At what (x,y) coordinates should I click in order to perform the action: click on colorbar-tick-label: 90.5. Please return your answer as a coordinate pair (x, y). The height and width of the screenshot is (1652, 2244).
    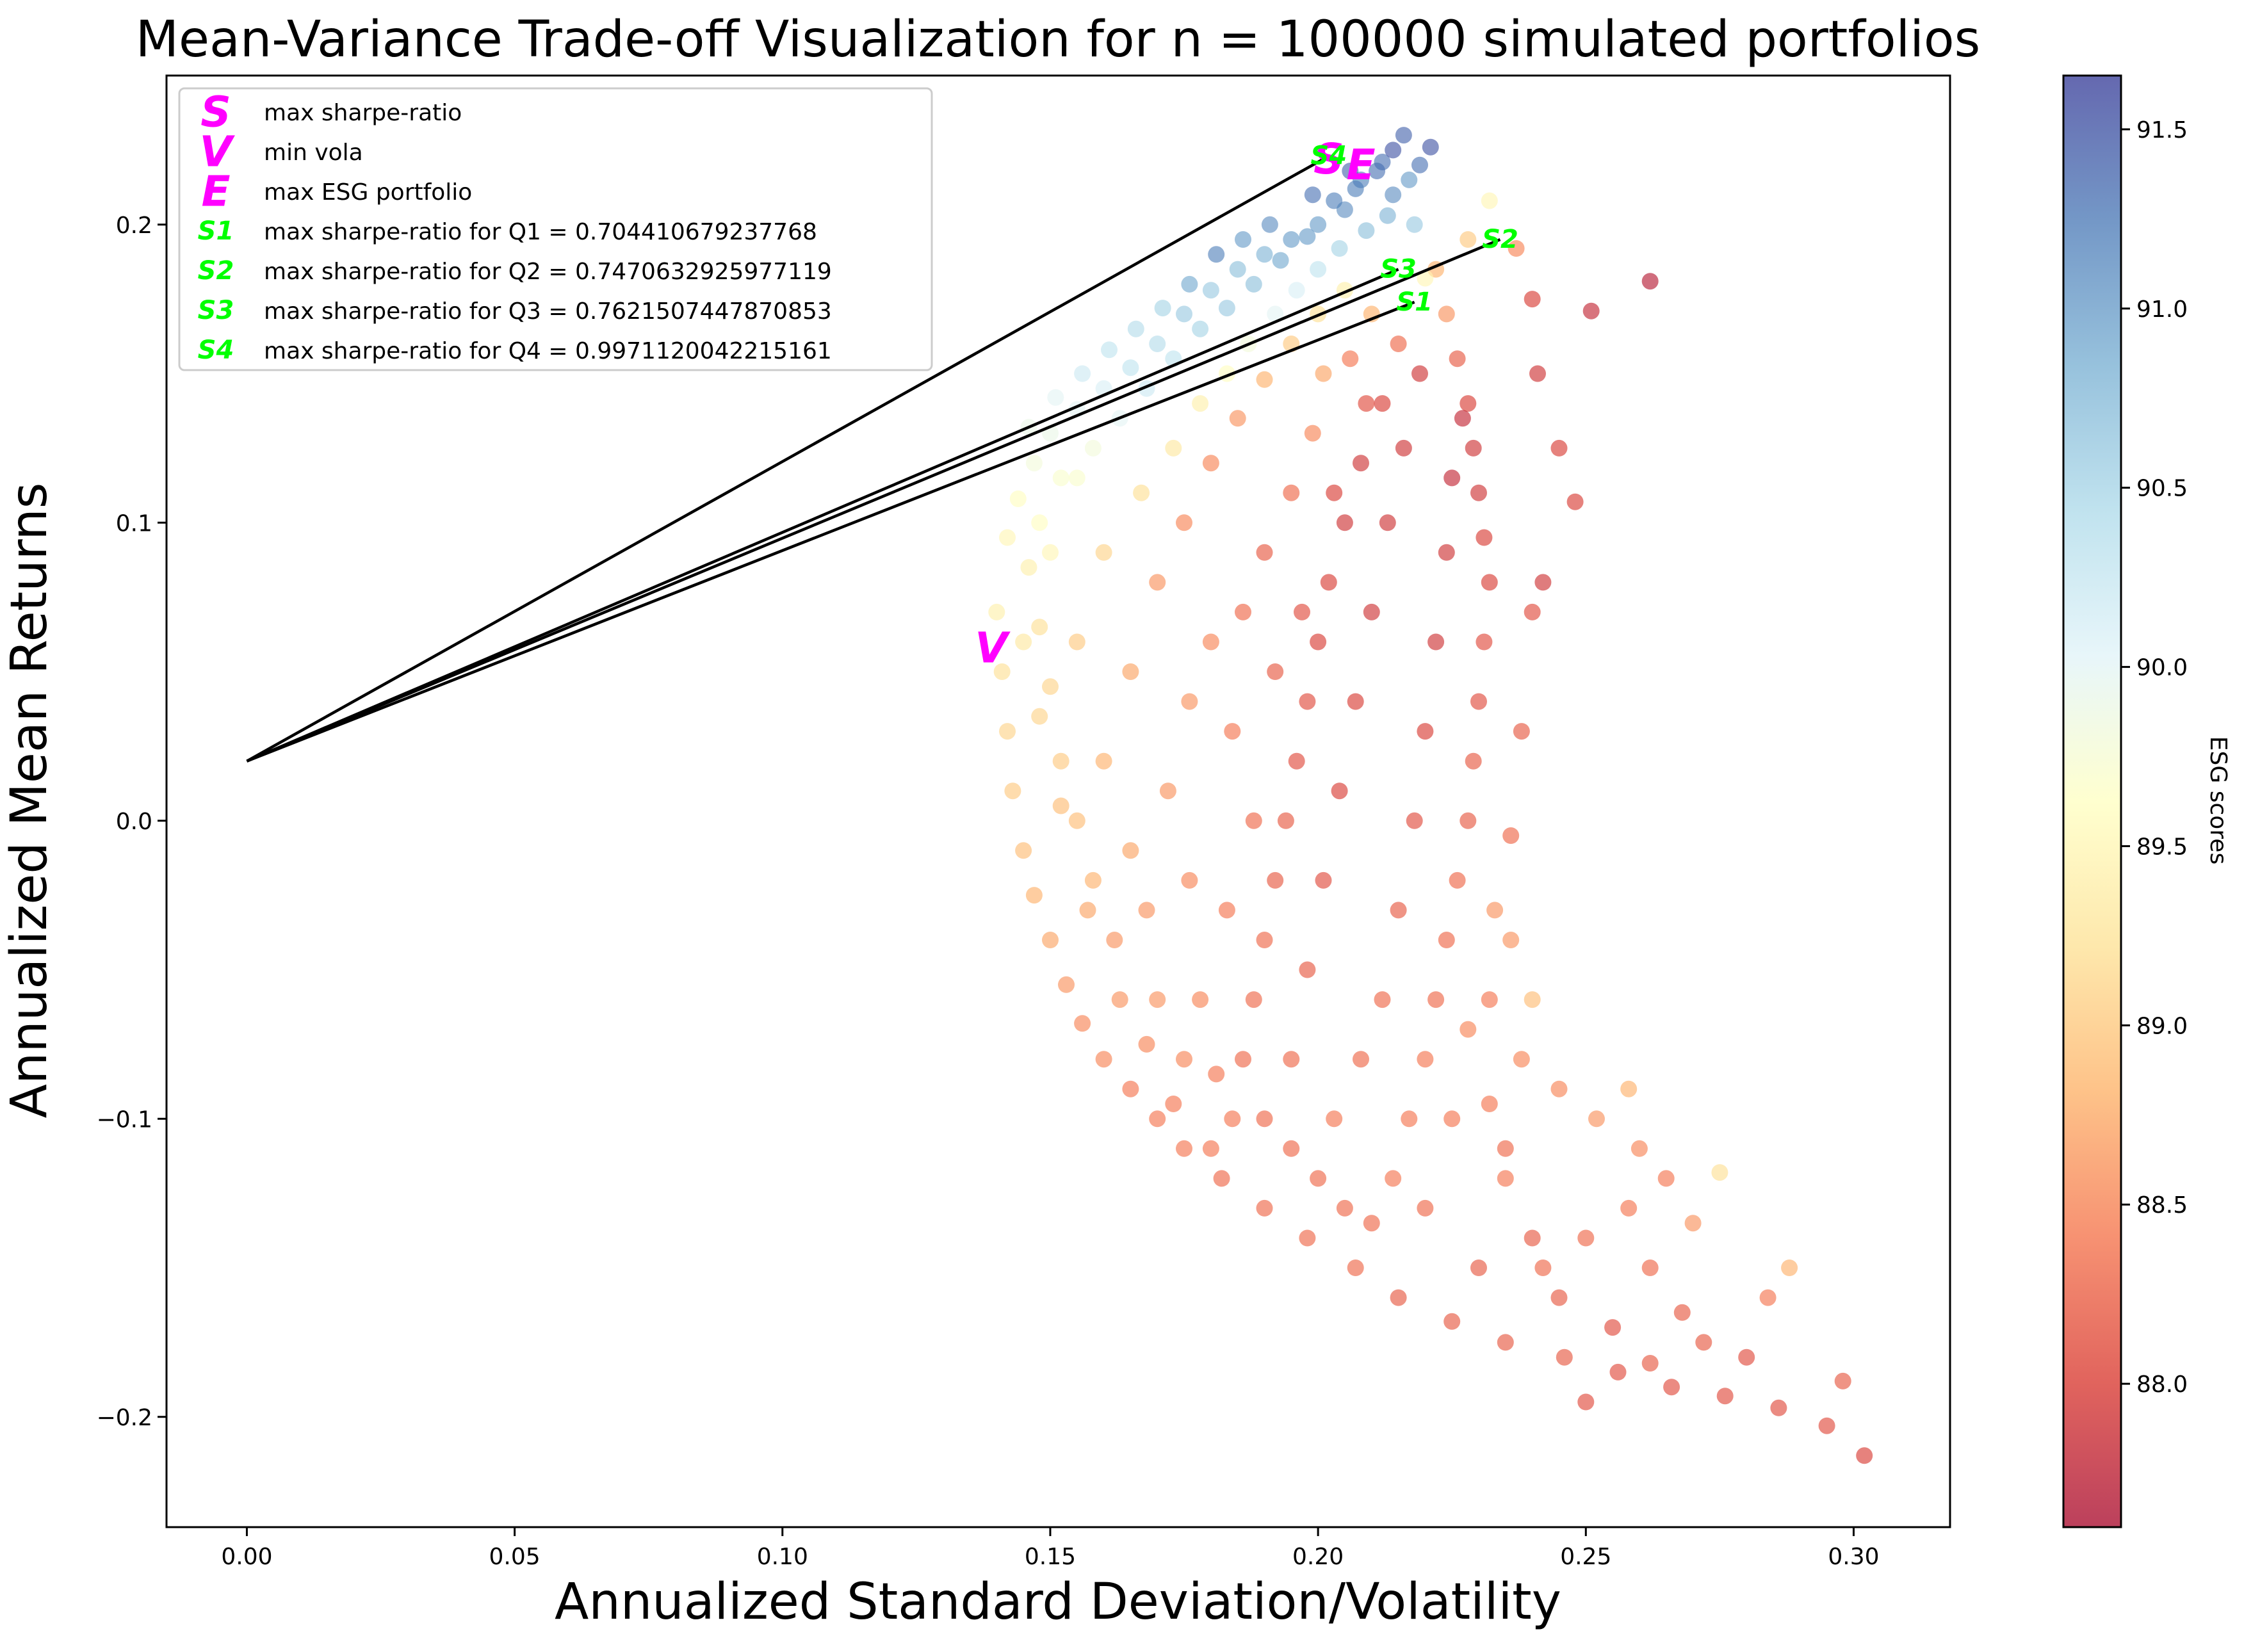
    Looking at the image, I should click on (2162, 489).